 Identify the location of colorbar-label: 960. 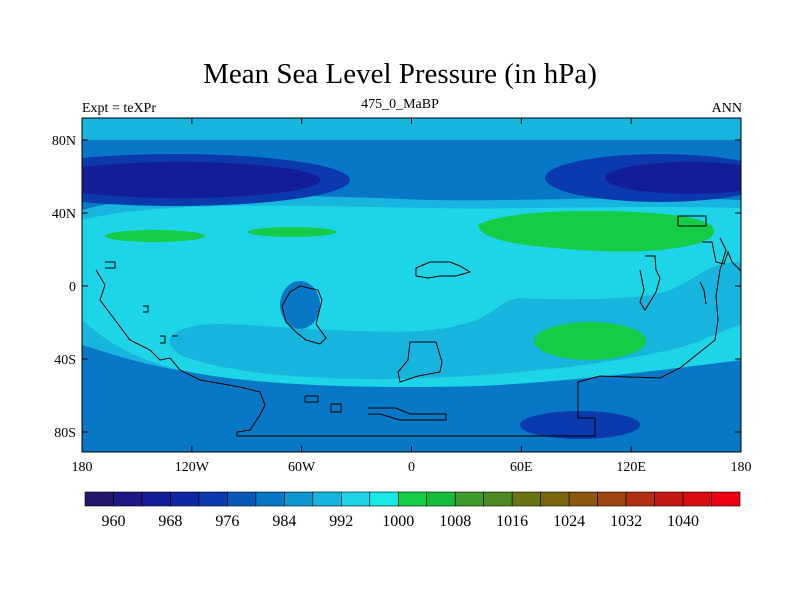
(113, 521).